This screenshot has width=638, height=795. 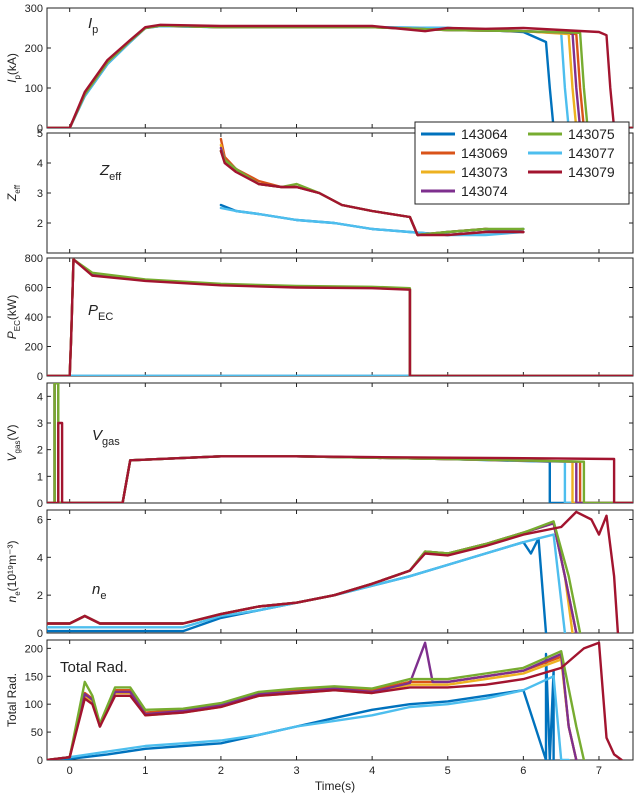 I want to click on y-axis-label-vgas: Vgas(V), so click(x=13, y=443).